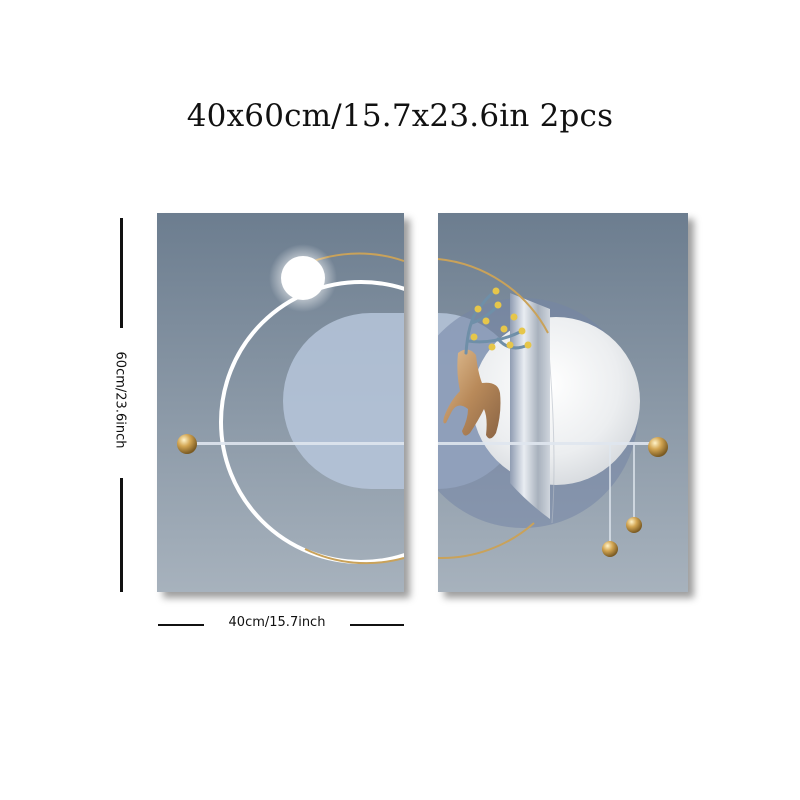 This screenshot has height=800, width=800. I want to click on canvas-panel-left, so click(280, 402).